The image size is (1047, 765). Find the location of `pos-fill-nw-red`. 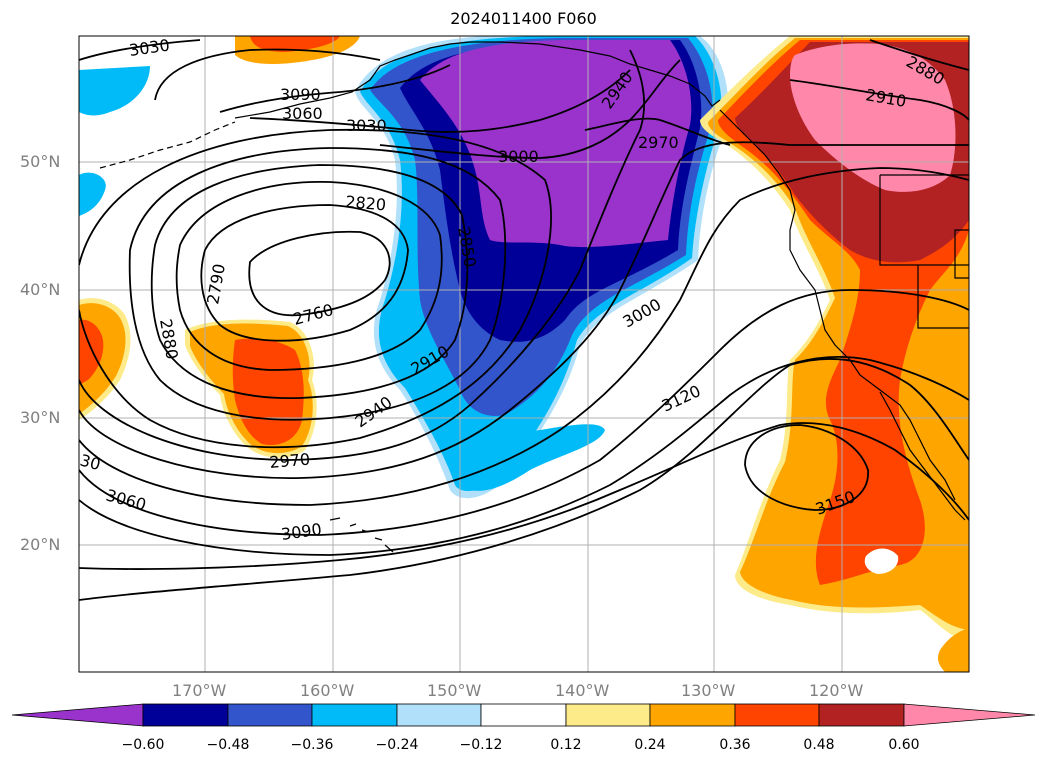

pos-fill-nw-red is located at coordinates (295, 44).